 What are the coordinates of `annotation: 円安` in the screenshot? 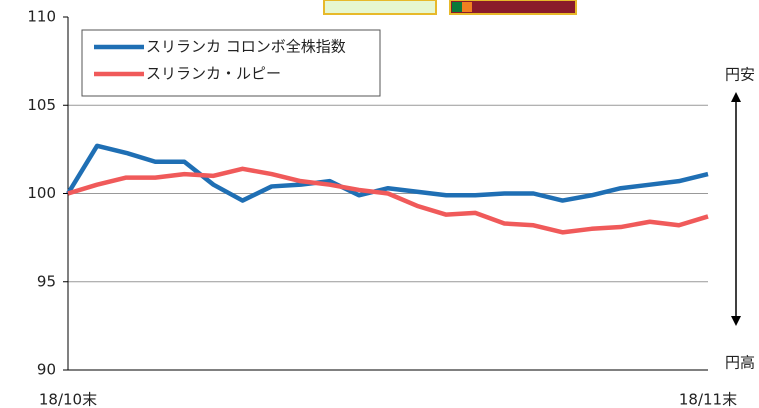 It's located at (740, 75).